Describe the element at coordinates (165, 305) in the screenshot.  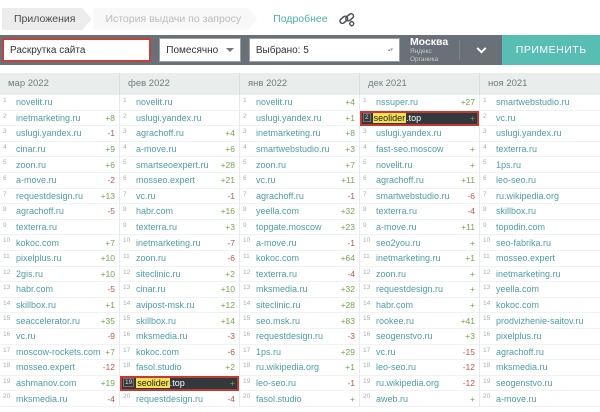
I see `domain-link: avipost-msk.ru` at that location.